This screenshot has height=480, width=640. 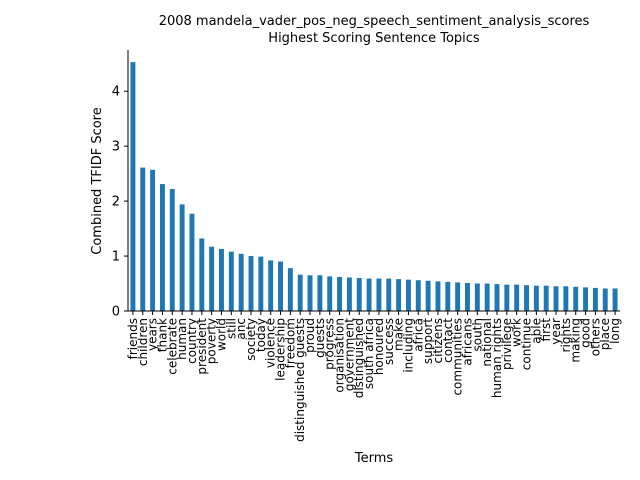 What do you see at coordinates (605, 334) in the screenshot?
I see `x-tick-label: place` at bounding box center [605, 334].